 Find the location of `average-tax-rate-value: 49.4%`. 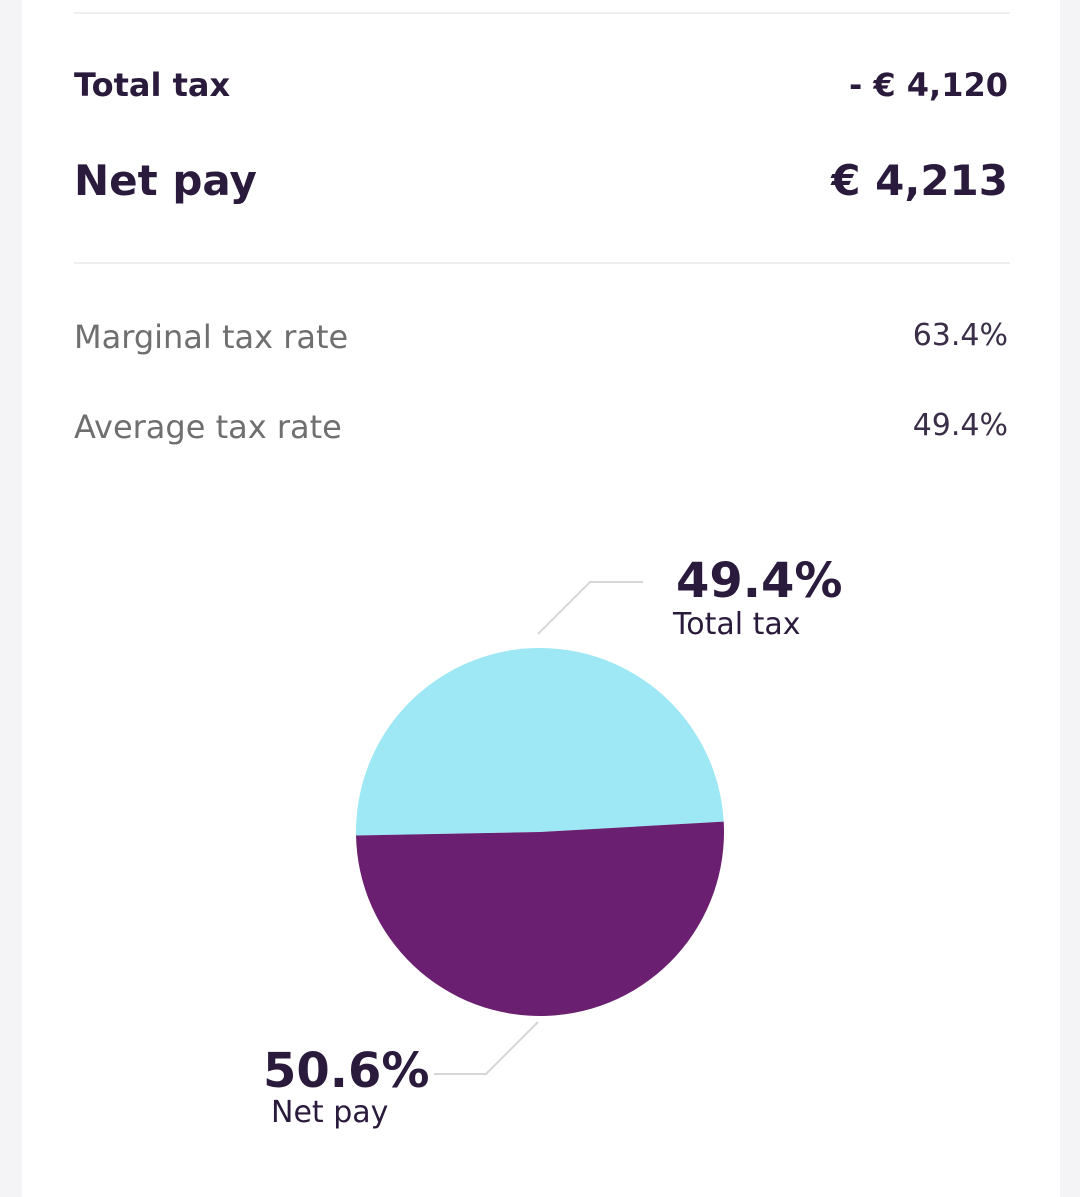

average-tax-rate-value: 49.4% is located at coordinates (960, 425).